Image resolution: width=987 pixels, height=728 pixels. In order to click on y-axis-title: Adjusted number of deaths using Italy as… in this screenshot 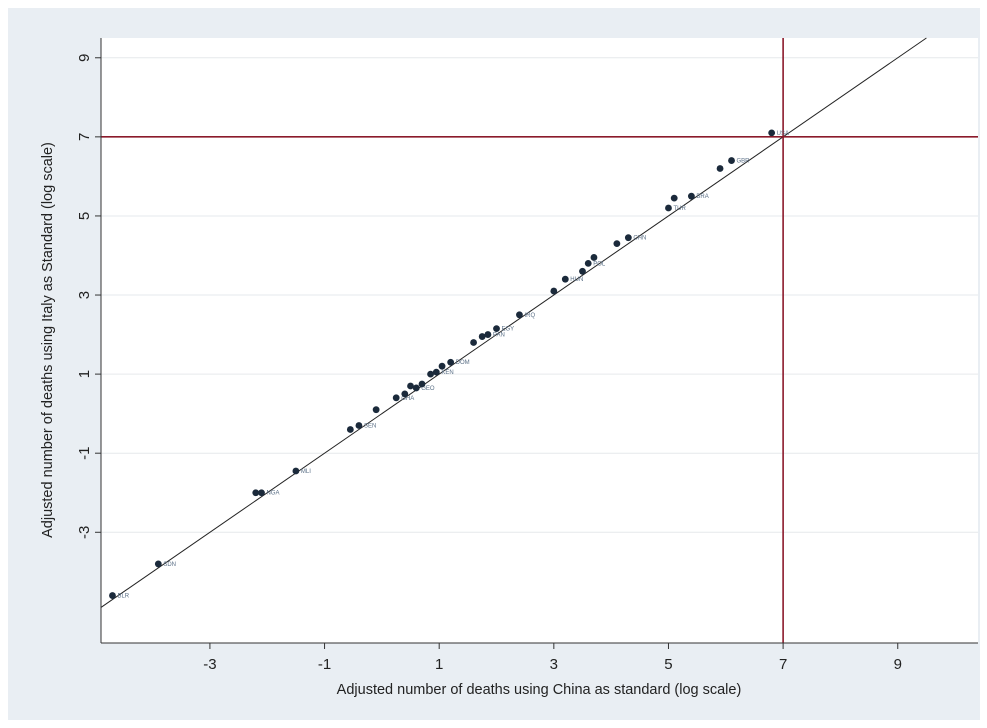, I will do `click(48, 340)`.